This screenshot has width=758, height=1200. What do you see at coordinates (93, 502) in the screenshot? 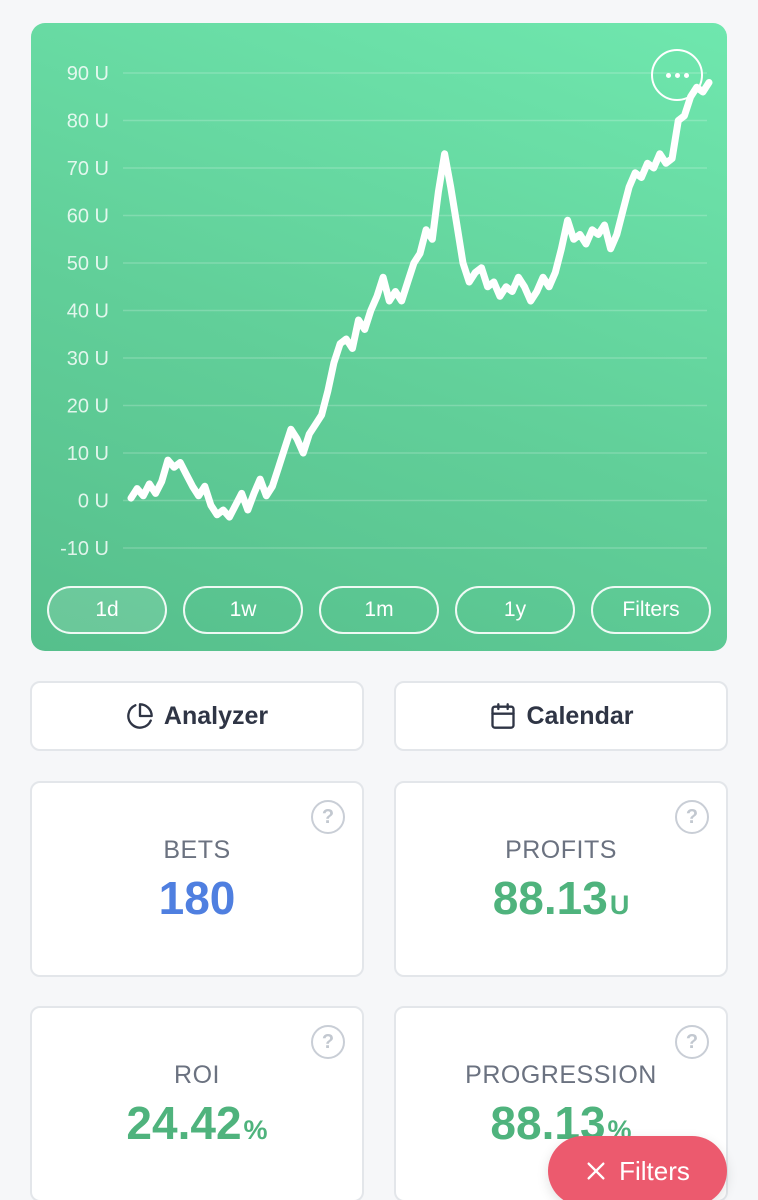
I see `y-tick-label: 0 U` at bounding box center [93, 502].